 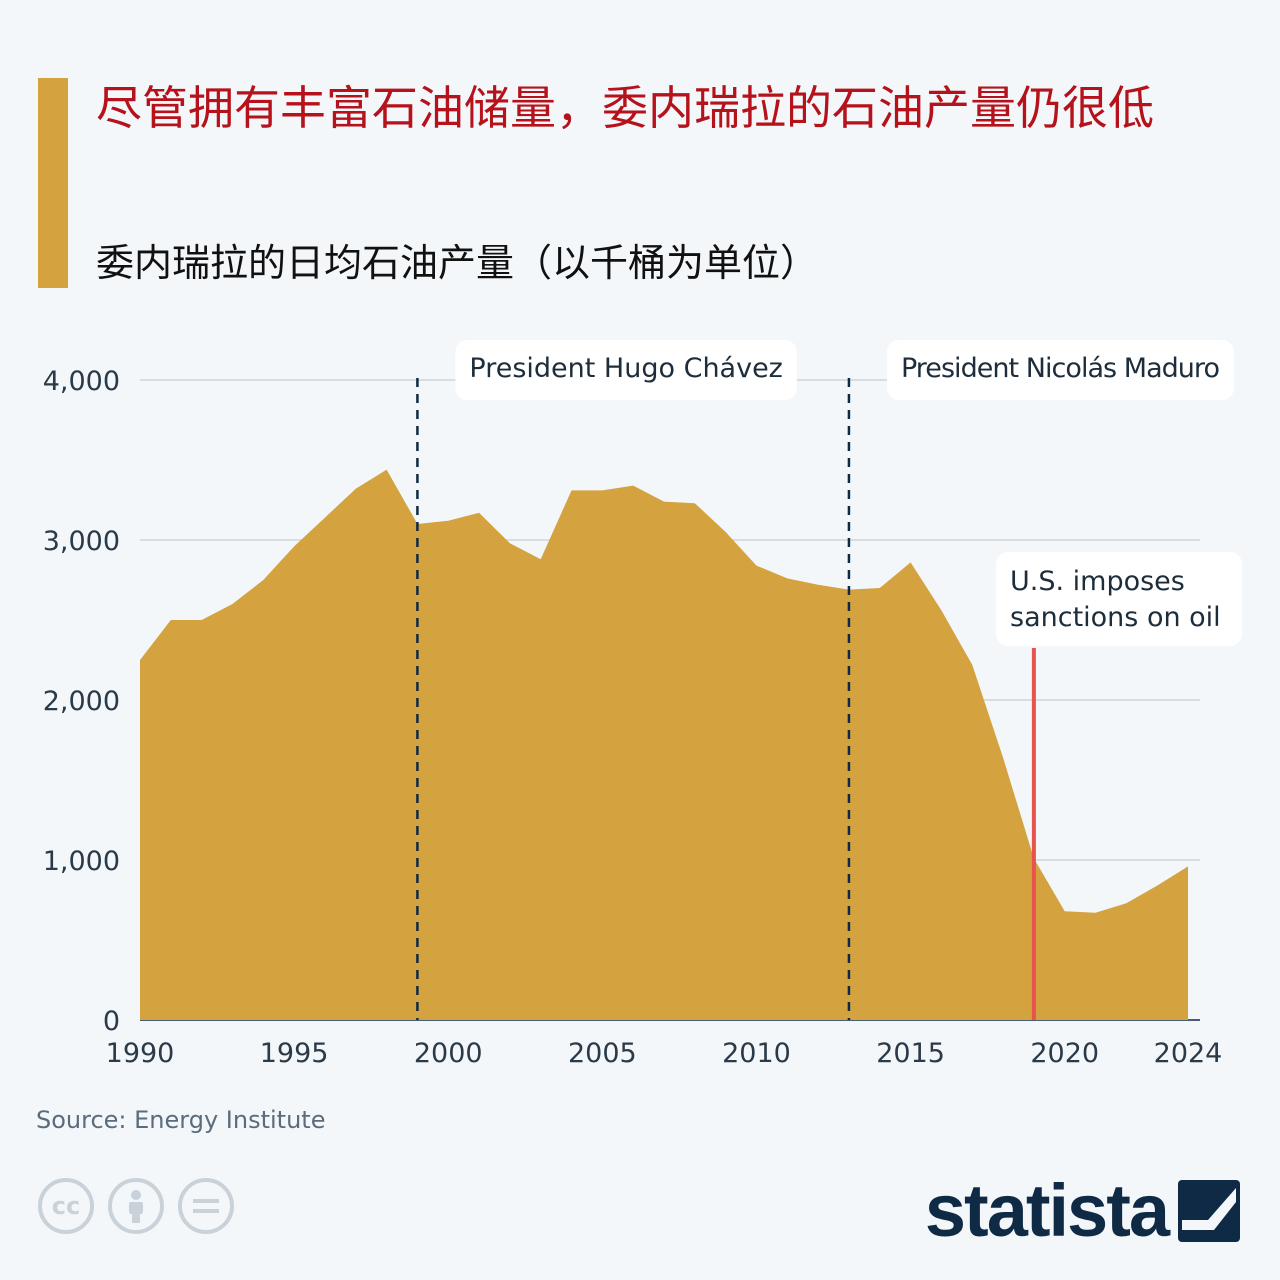 I want to click on era-label: President Nicolás Maduro, so click(x=1060, y=370).